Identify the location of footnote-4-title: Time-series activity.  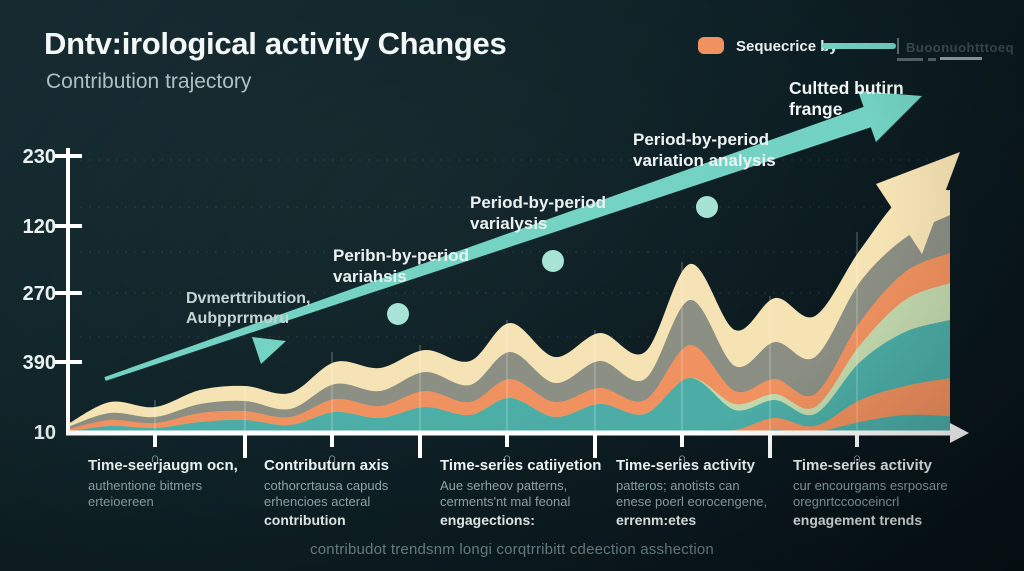
(685, 465).